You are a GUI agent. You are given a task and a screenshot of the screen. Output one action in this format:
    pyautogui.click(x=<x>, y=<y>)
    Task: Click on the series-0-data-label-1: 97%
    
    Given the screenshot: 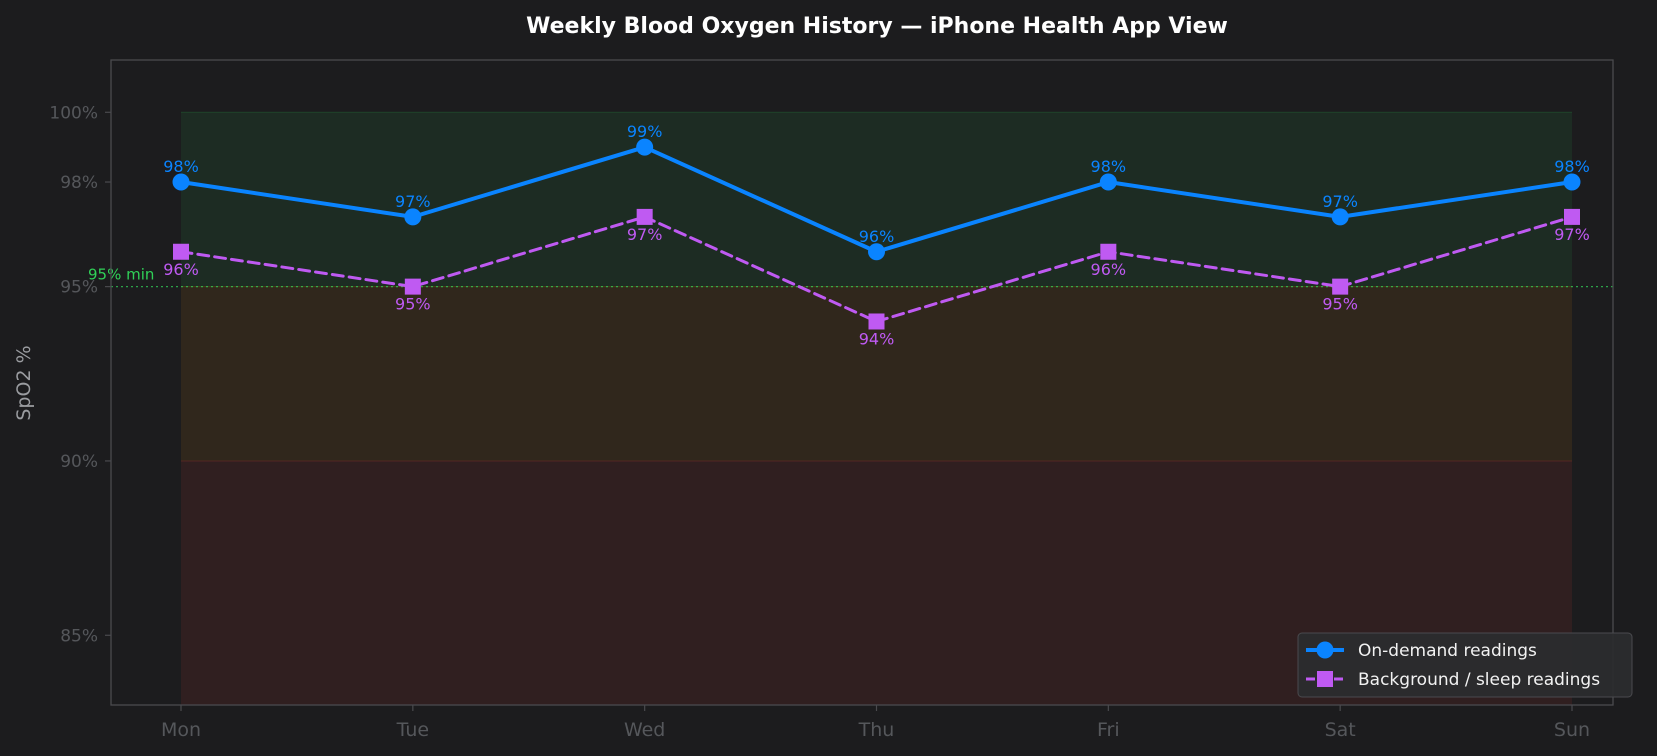 What is the action you would take?
    pyautogui.click(x=413, y=201)
    